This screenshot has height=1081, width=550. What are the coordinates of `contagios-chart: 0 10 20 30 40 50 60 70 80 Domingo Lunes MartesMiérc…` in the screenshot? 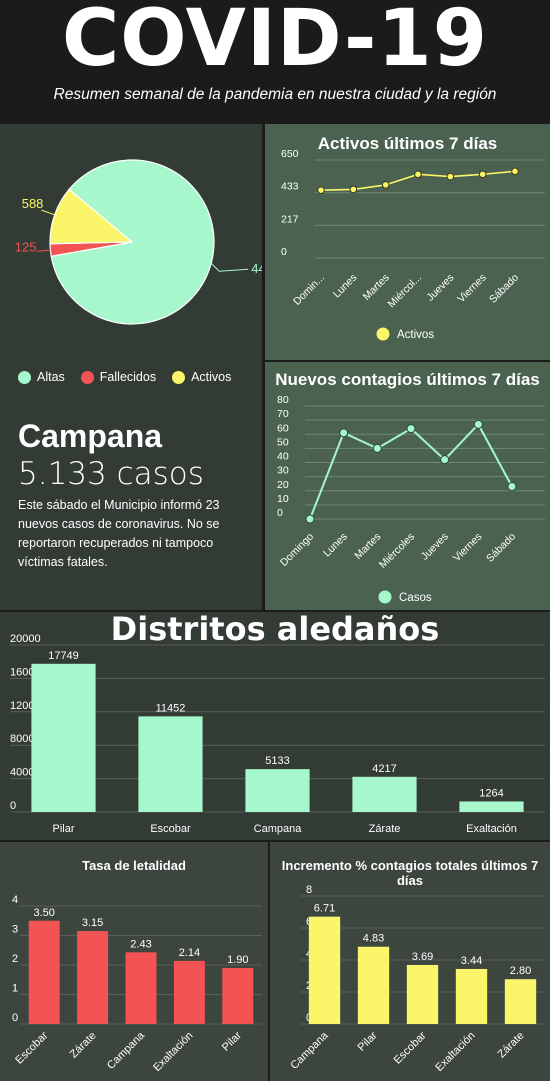 It's located at (411, 499).